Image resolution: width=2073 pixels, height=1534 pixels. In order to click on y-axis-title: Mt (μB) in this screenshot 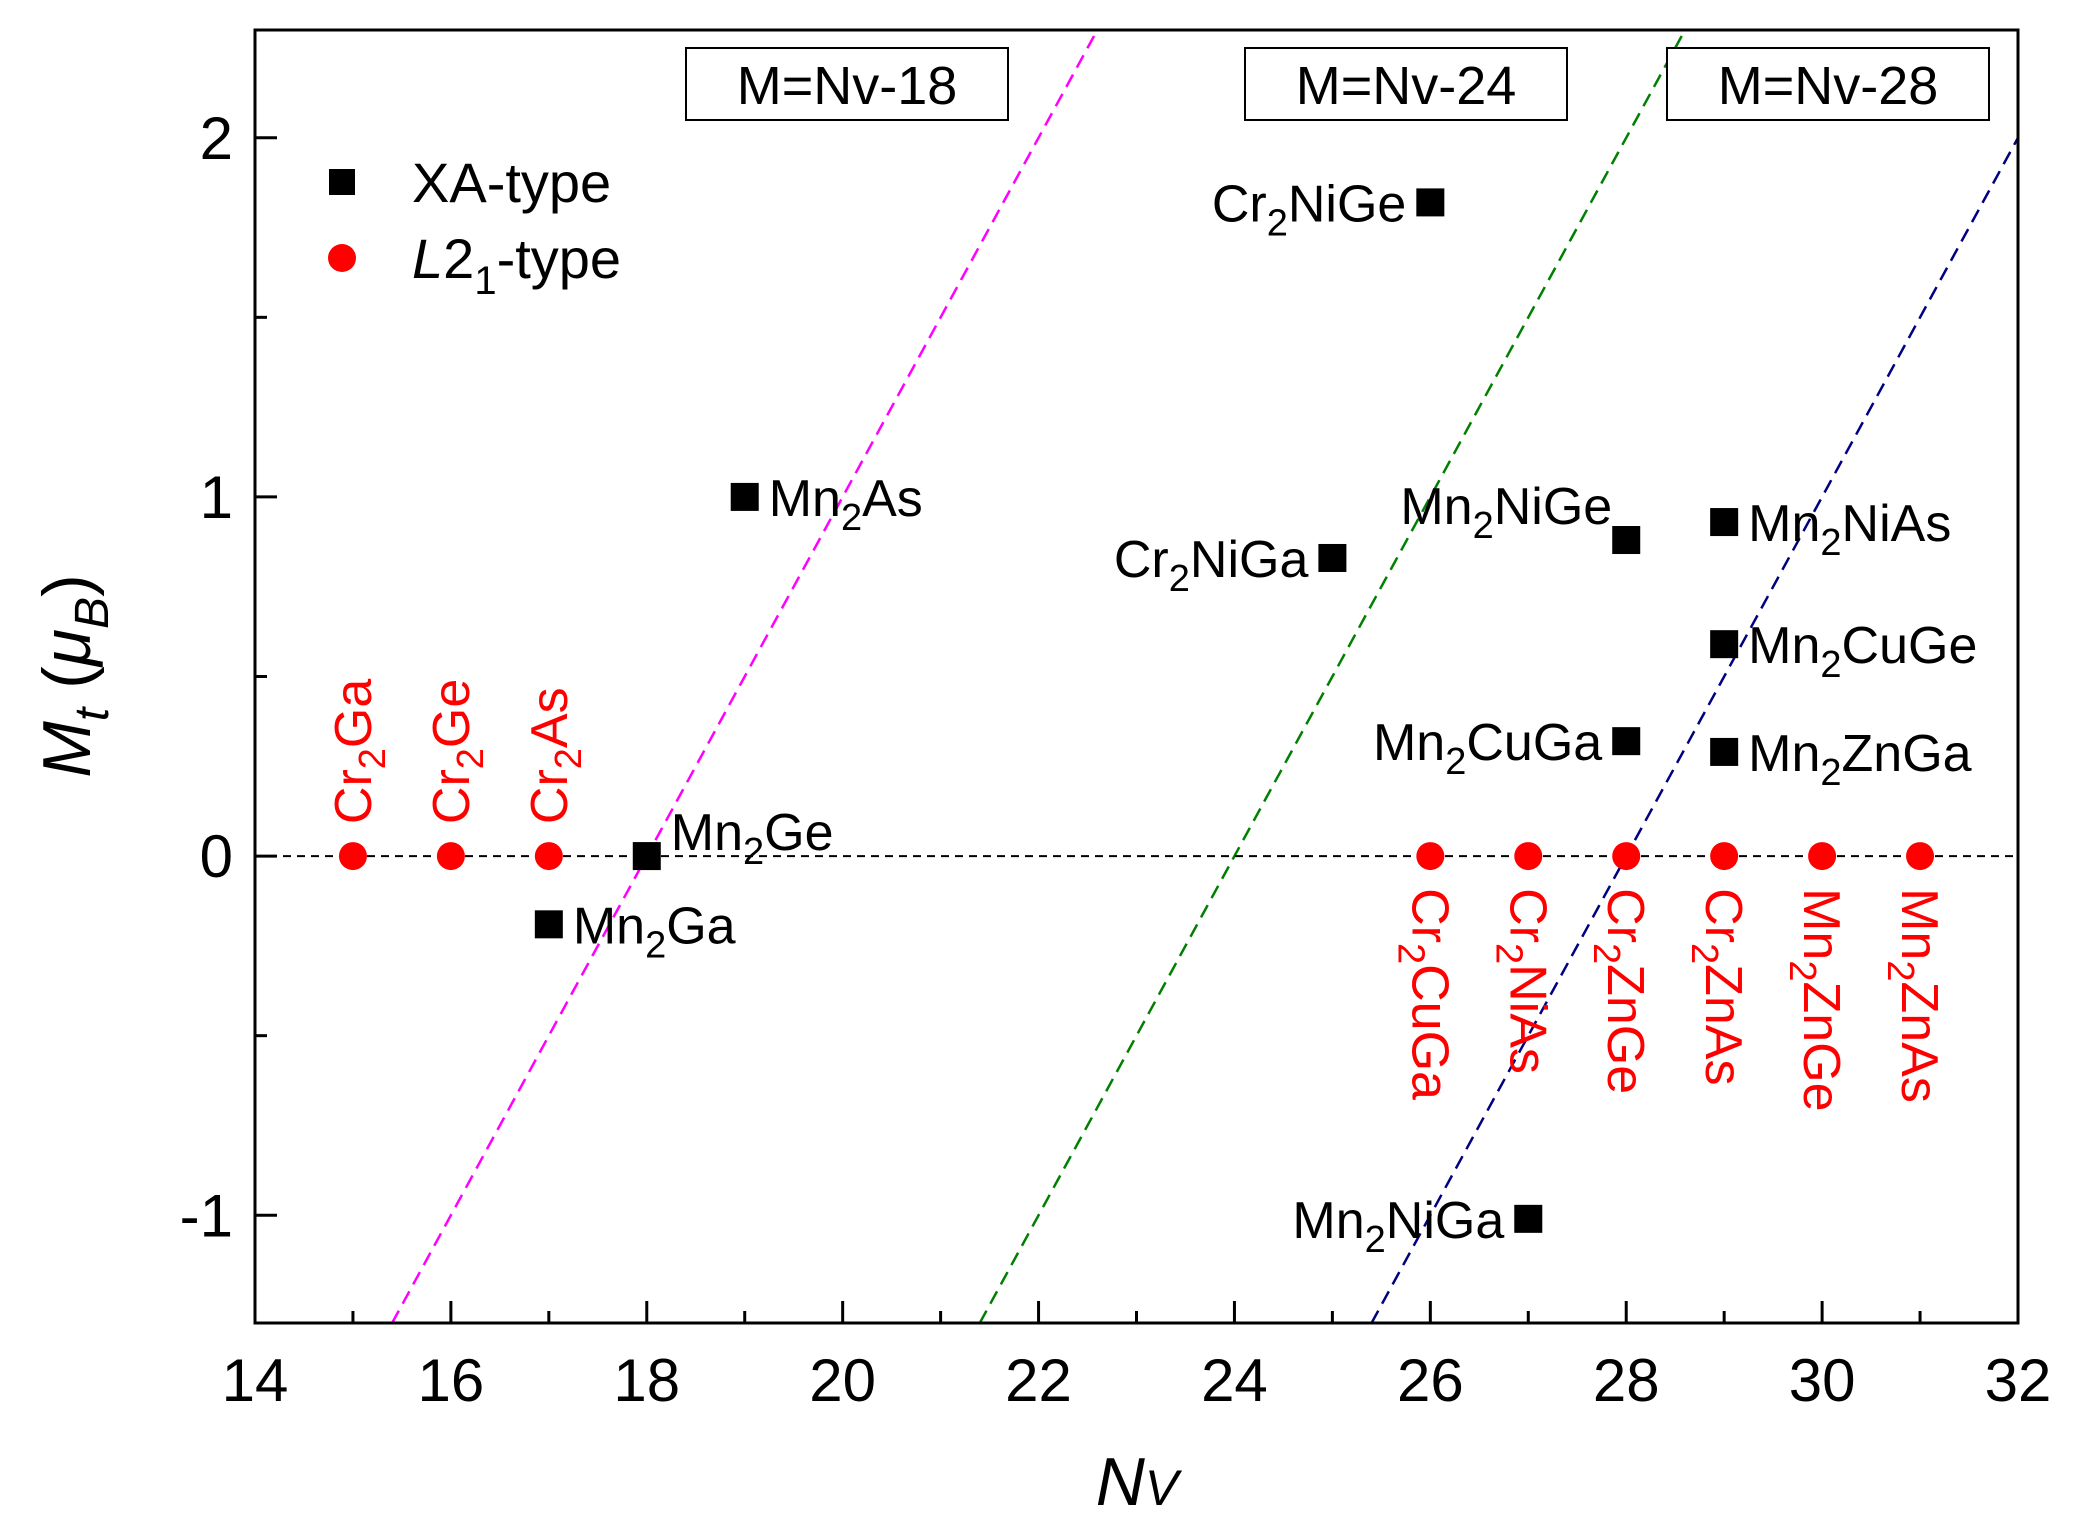, I will do `click(74, 675)`.